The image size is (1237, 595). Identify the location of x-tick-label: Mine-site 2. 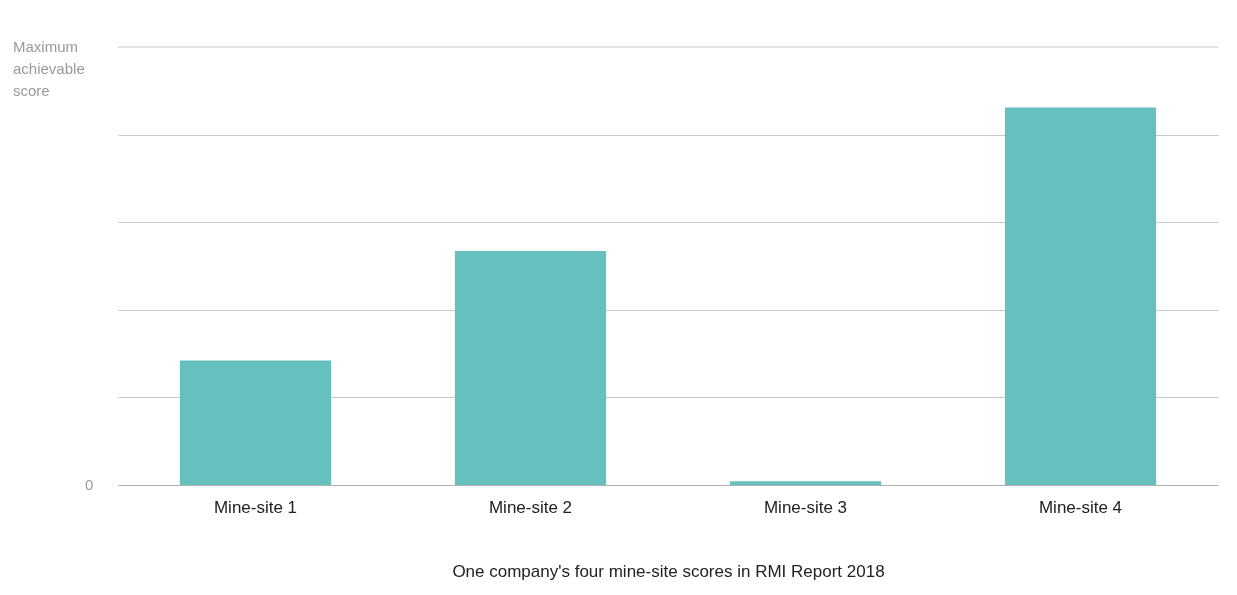
(530, 507).